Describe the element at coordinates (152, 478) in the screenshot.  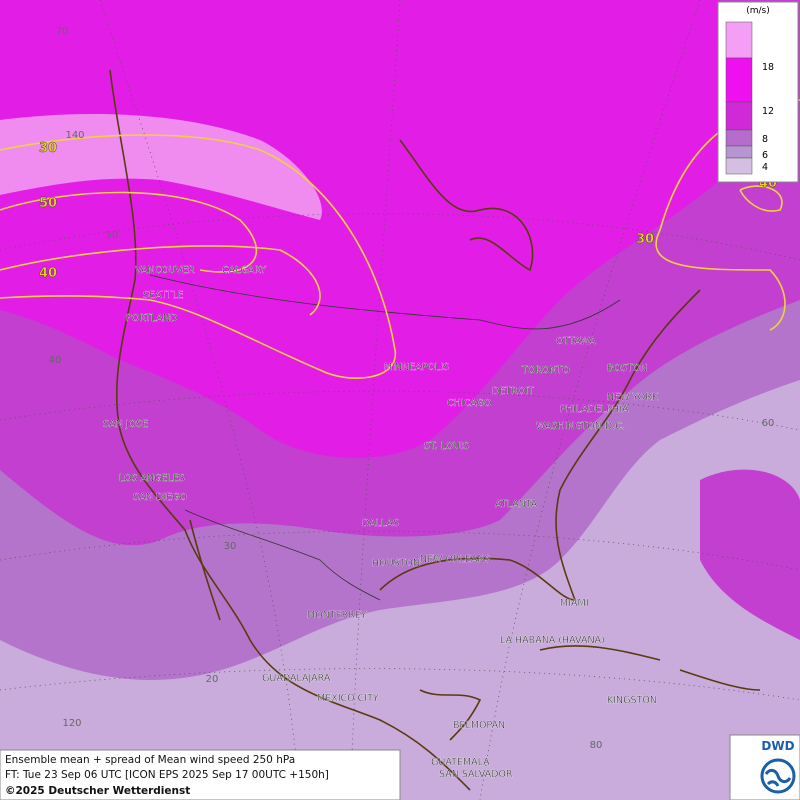
I see `city-label: LOS ANGELES` at that location.